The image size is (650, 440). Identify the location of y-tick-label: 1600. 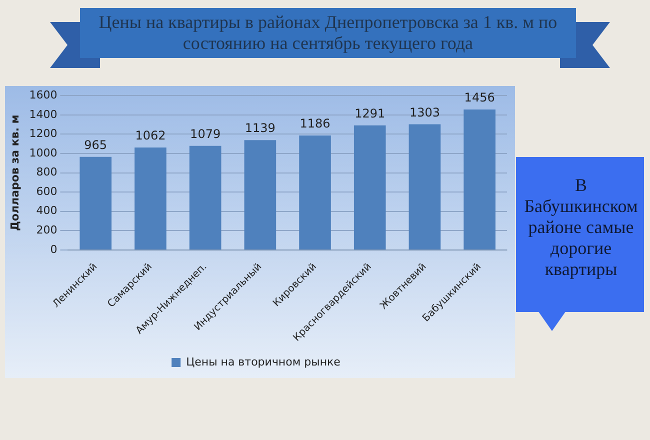
(43, 95).